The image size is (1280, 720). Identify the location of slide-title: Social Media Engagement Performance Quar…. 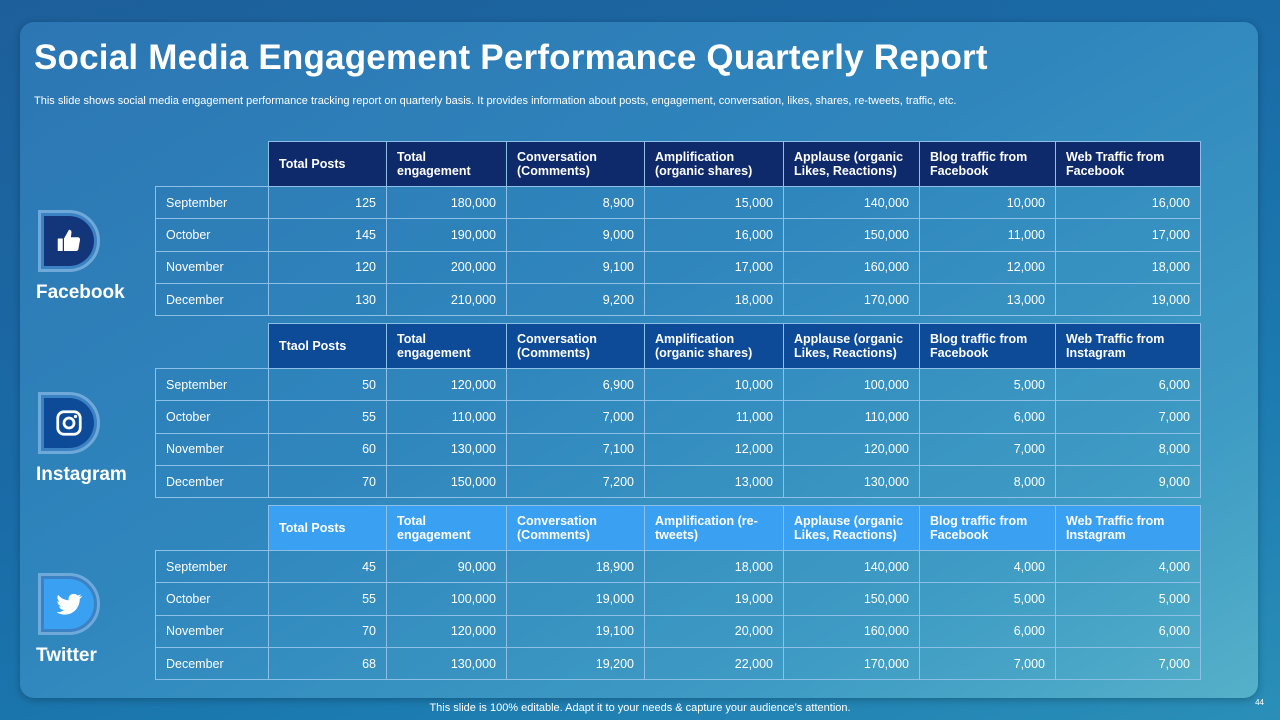
(511, 57).